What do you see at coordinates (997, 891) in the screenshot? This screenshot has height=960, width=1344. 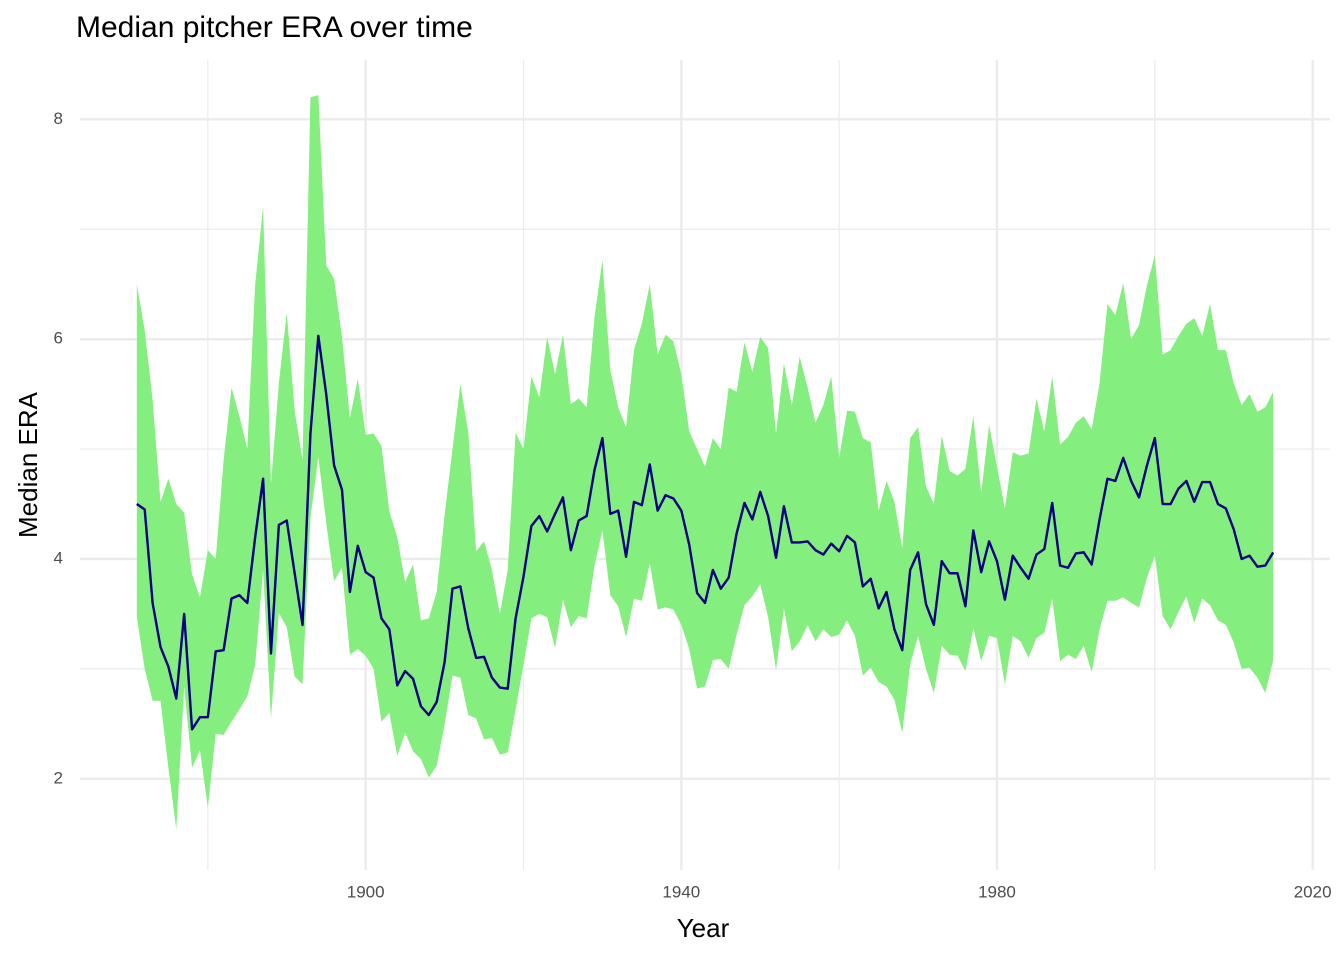 I see `x-tick-label: 1980` at bounding box center [997, 891].